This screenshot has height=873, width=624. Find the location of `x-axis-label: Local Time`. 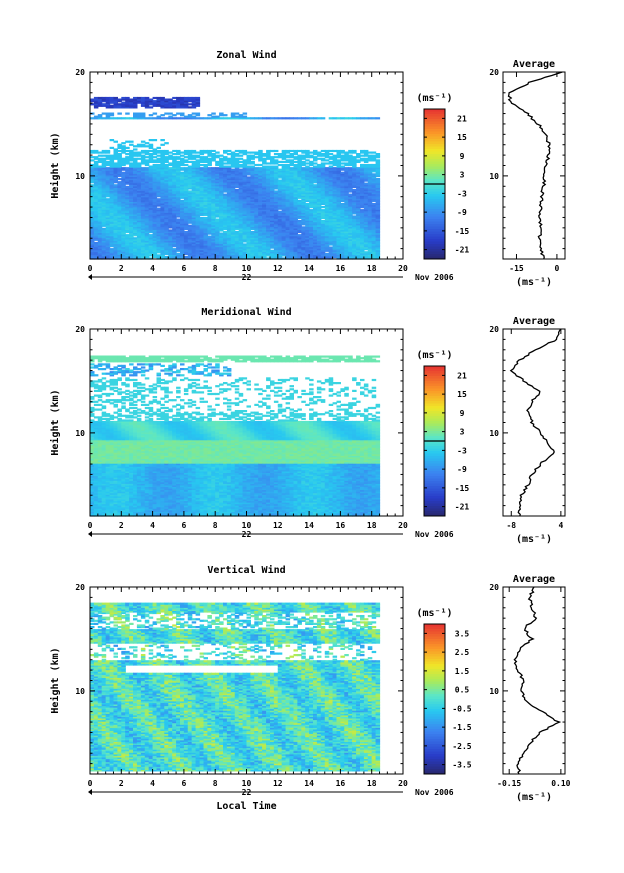

x-axis-label: Local Time is located at coordinates (246, 806).